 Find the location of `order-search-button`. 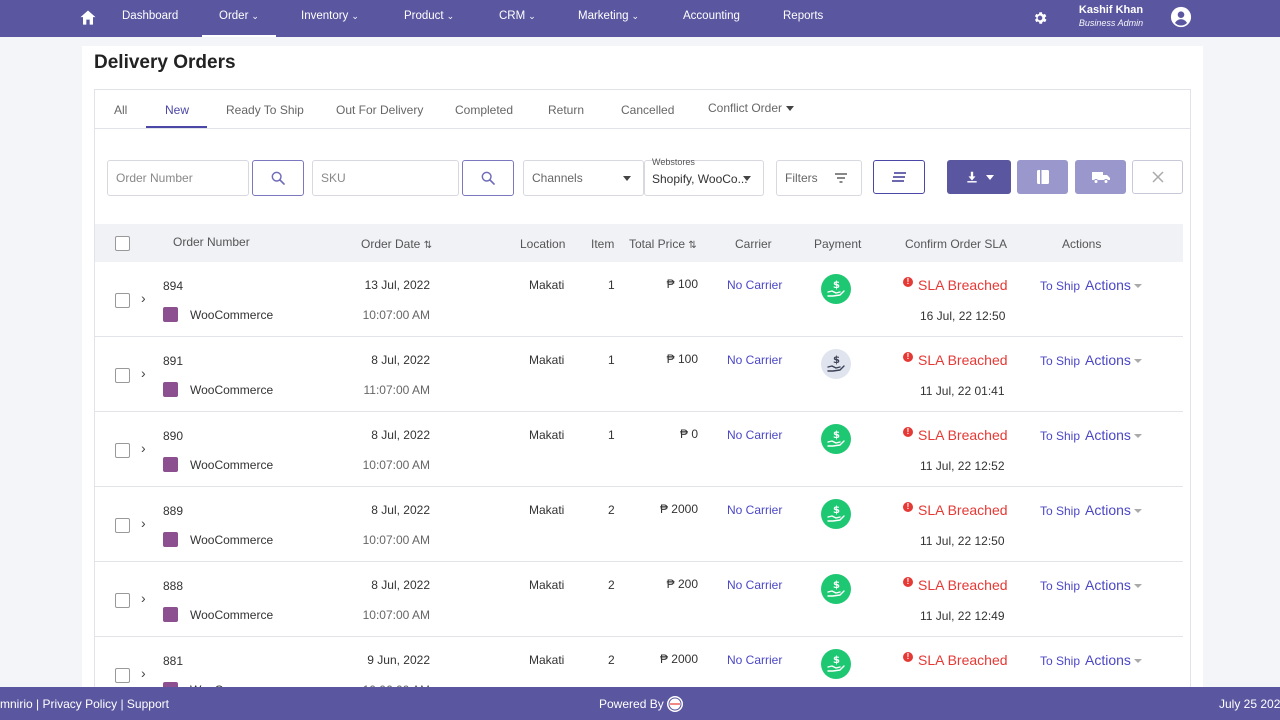

order-search-button is located at coordinates (278, 178).